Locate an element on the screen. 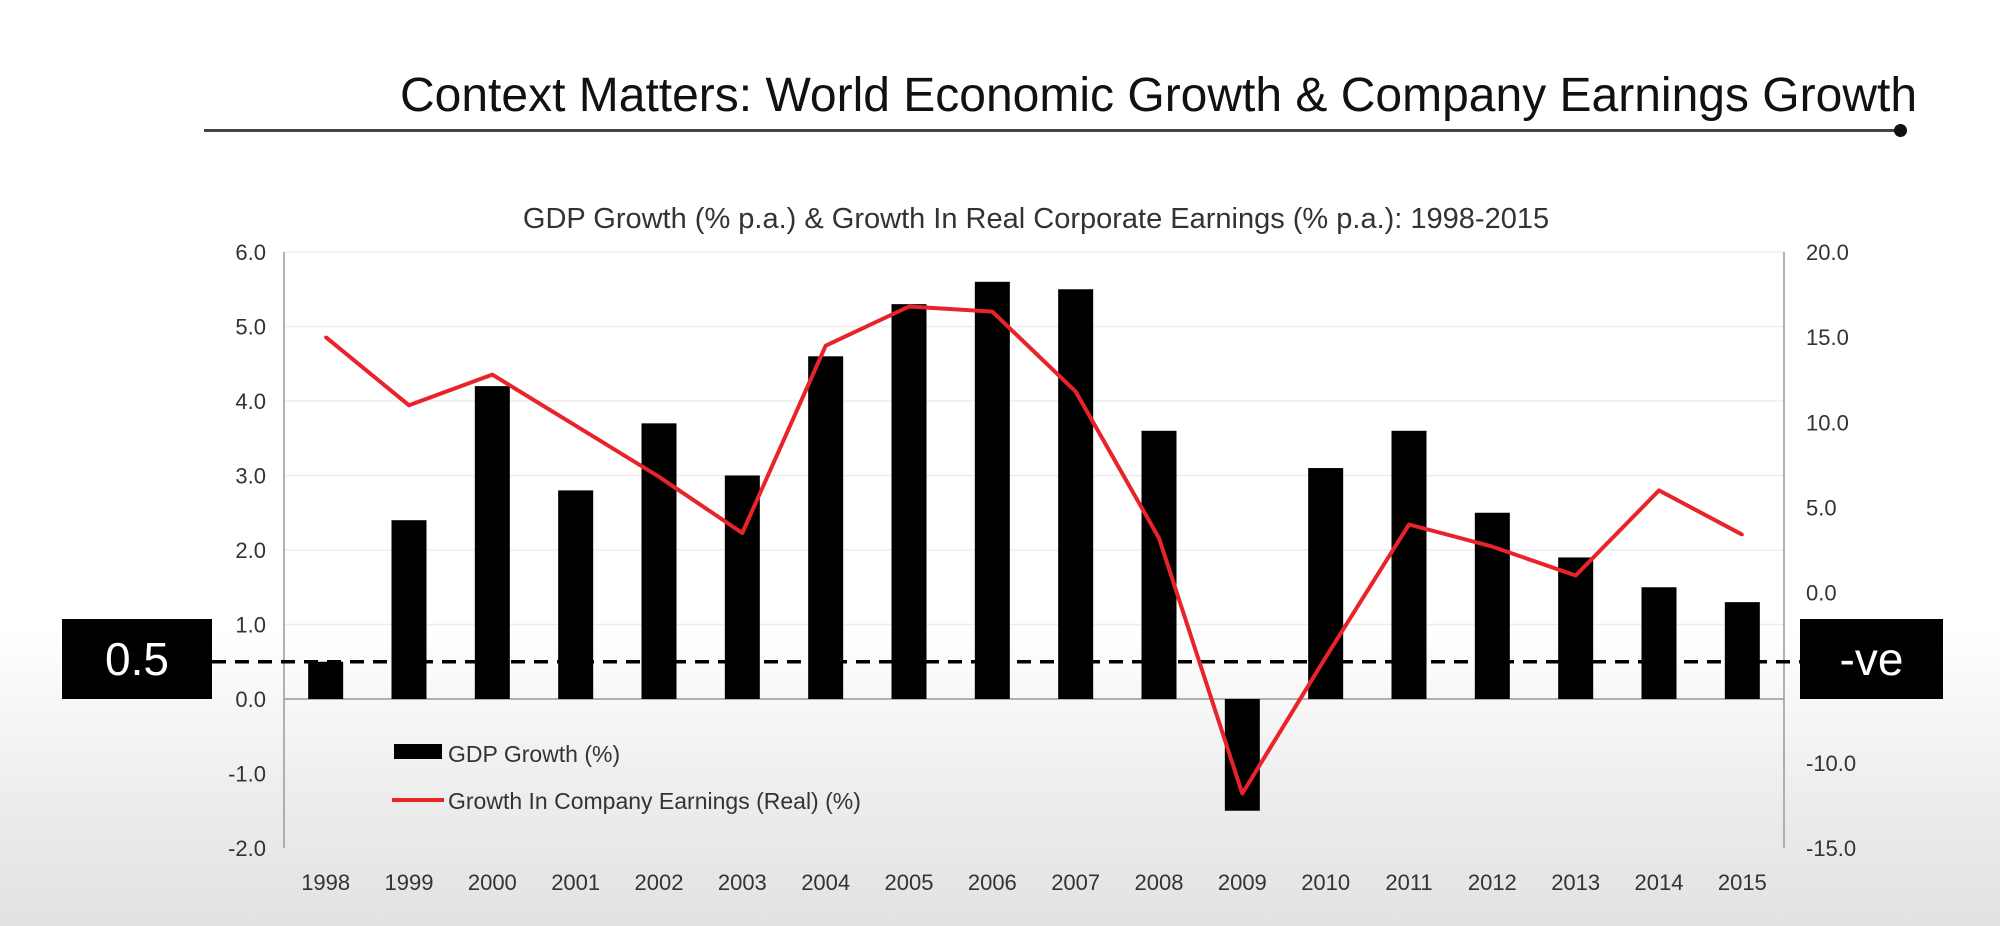 This screenshot has height=926, width=2000. left-axis-tick-label: 2.0 is located at coordinates (250, 550).